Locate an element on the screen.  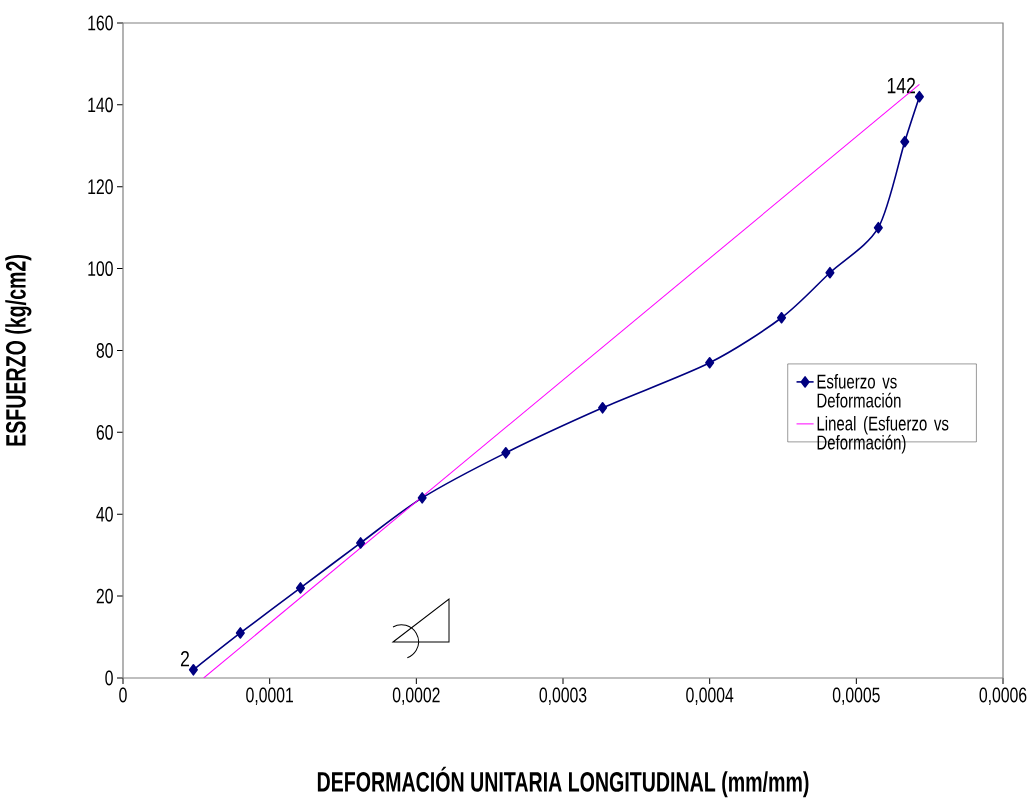
x-tick-label: 0,0005 is located at coordinates (856, 696).